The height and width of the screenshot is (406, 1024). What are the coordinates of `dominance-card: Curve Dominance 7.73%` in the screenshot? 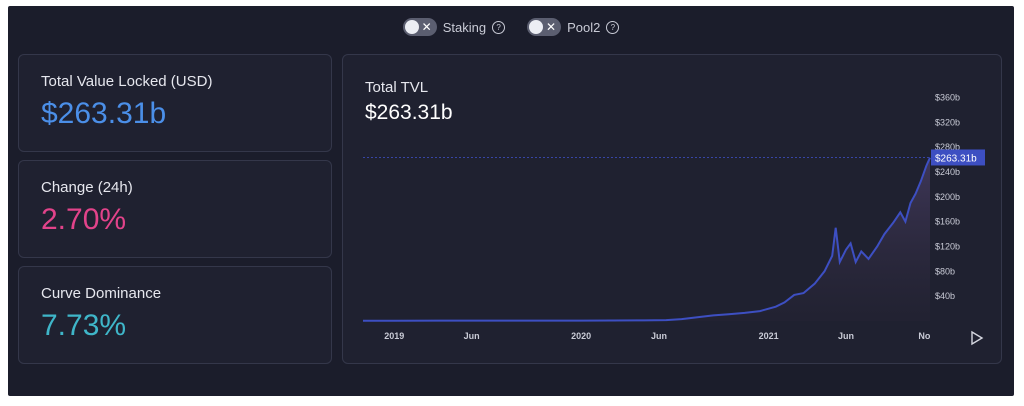 It's located at (175, 315).